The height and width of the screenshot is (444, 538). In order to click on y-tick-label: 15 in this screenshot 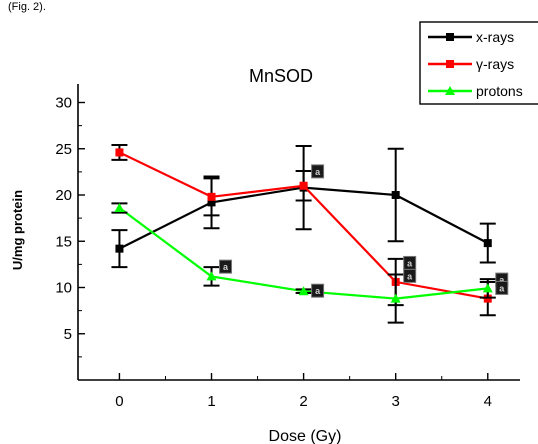, I will do `click(63, 241)`.